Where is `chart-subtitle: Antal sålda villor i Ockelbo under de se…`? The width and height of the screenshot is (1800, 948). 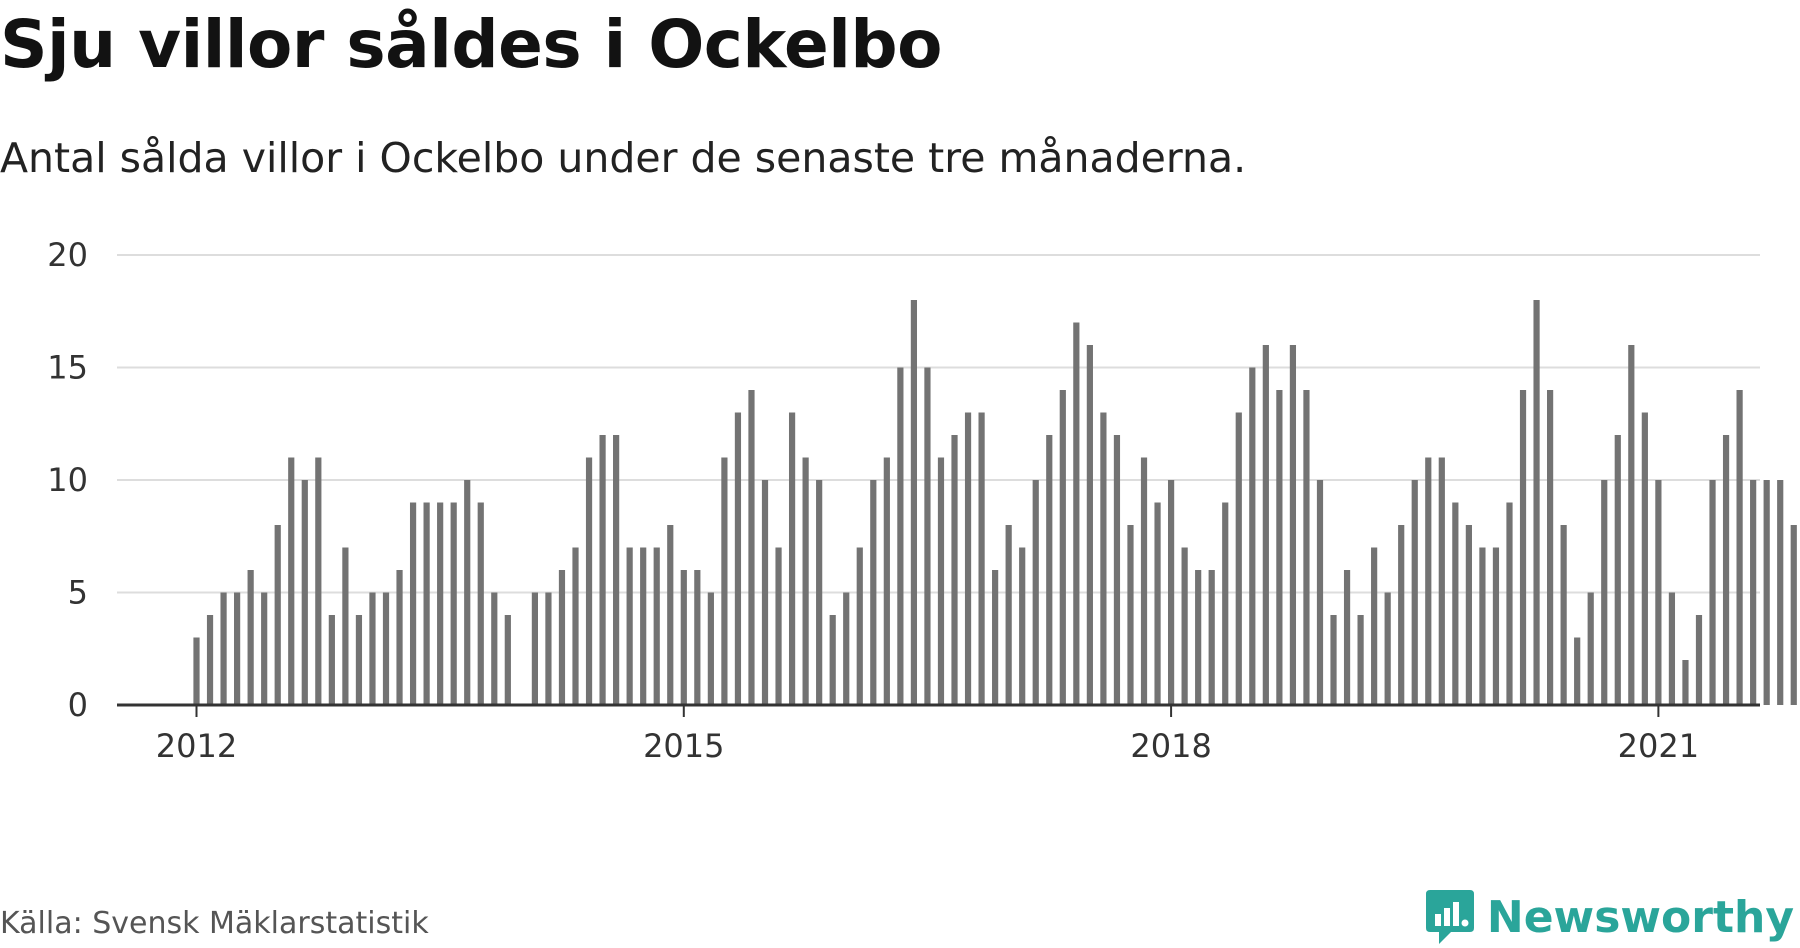 chart-subtitle: Antal sålda villor i Ockelbo under de se… is located at coordinates (623, 158).